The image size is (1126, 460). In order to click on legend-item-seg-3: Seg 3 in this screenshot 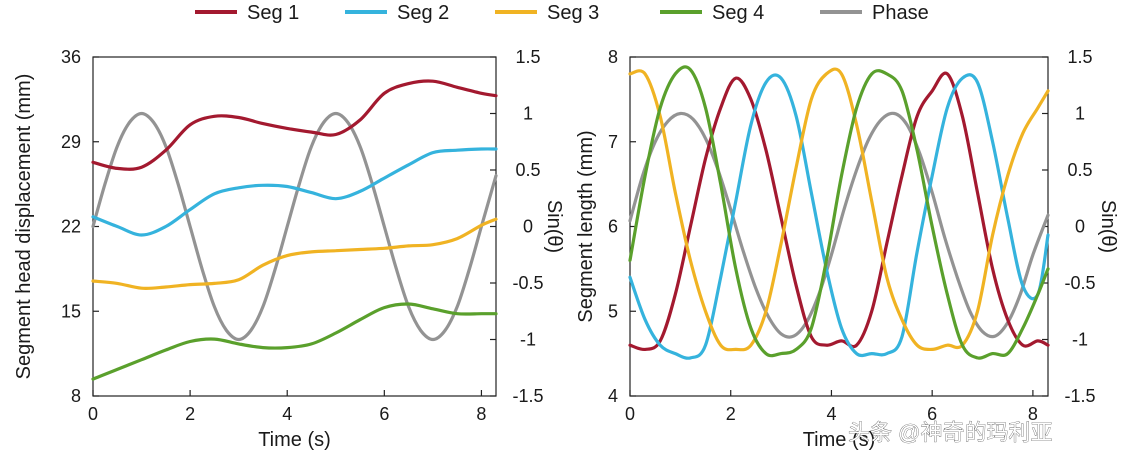, I will do `click(547, 13)`.